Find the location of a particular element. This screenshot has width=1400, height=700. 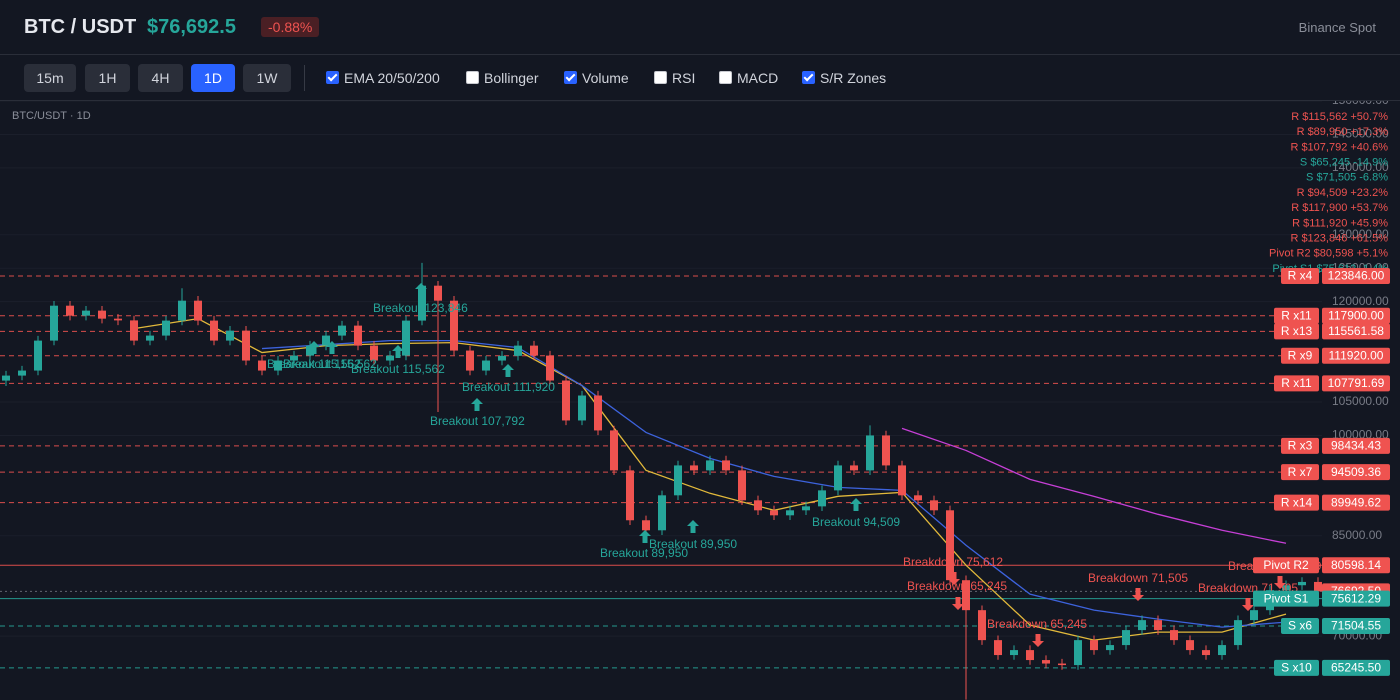

toggle: RSI is located at coordinates (674, 78).